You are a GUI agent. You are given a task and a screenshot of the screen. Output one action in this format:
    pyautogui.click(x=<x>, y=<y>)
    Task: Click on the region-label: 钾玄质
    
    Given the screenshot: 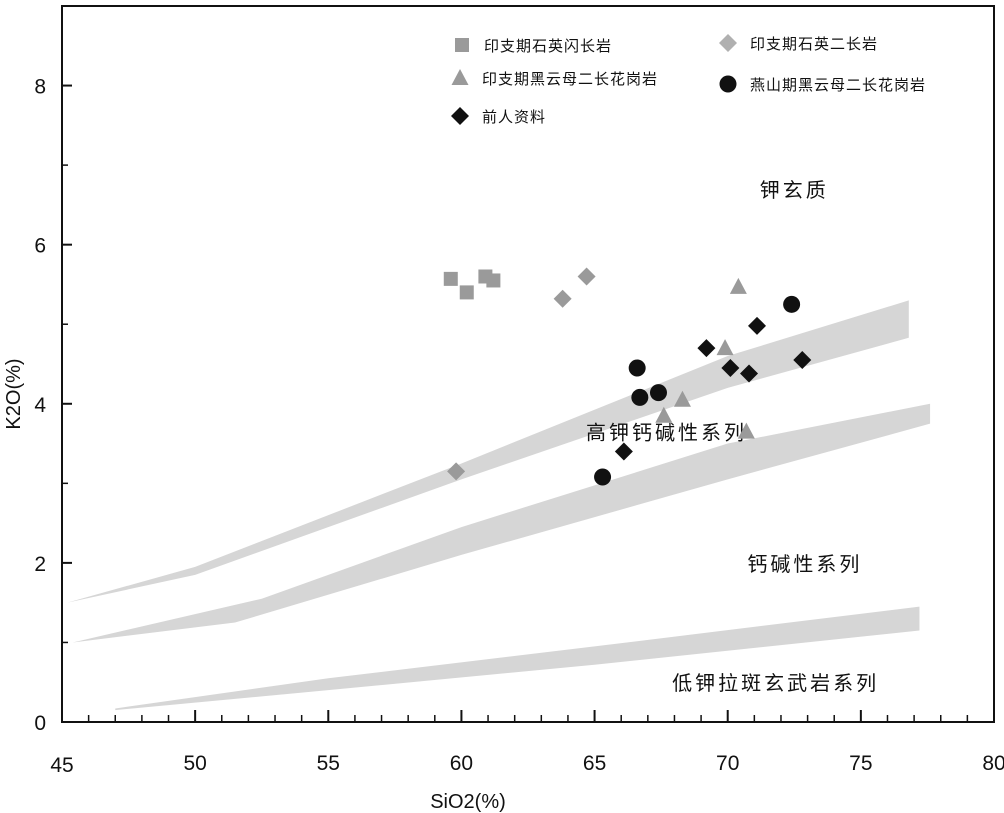 What is the action you would take?
    pyautogui.click(x=794, y=190)
    